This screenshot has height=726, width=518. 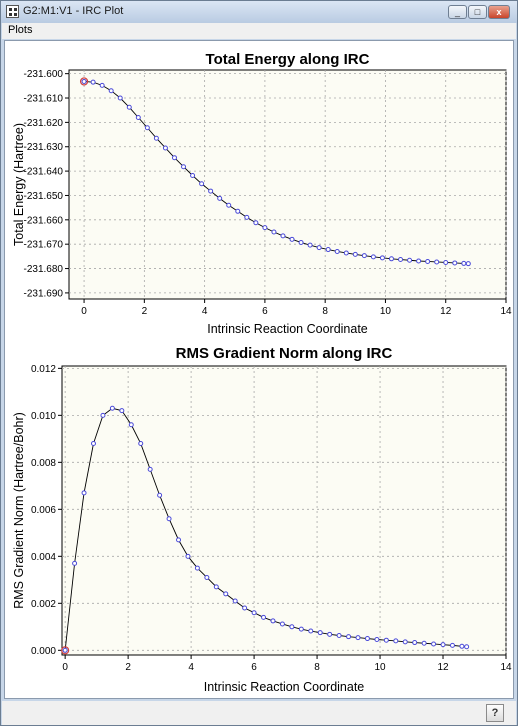 I want to click on maximize-button: □, so click(x=477, y=12).